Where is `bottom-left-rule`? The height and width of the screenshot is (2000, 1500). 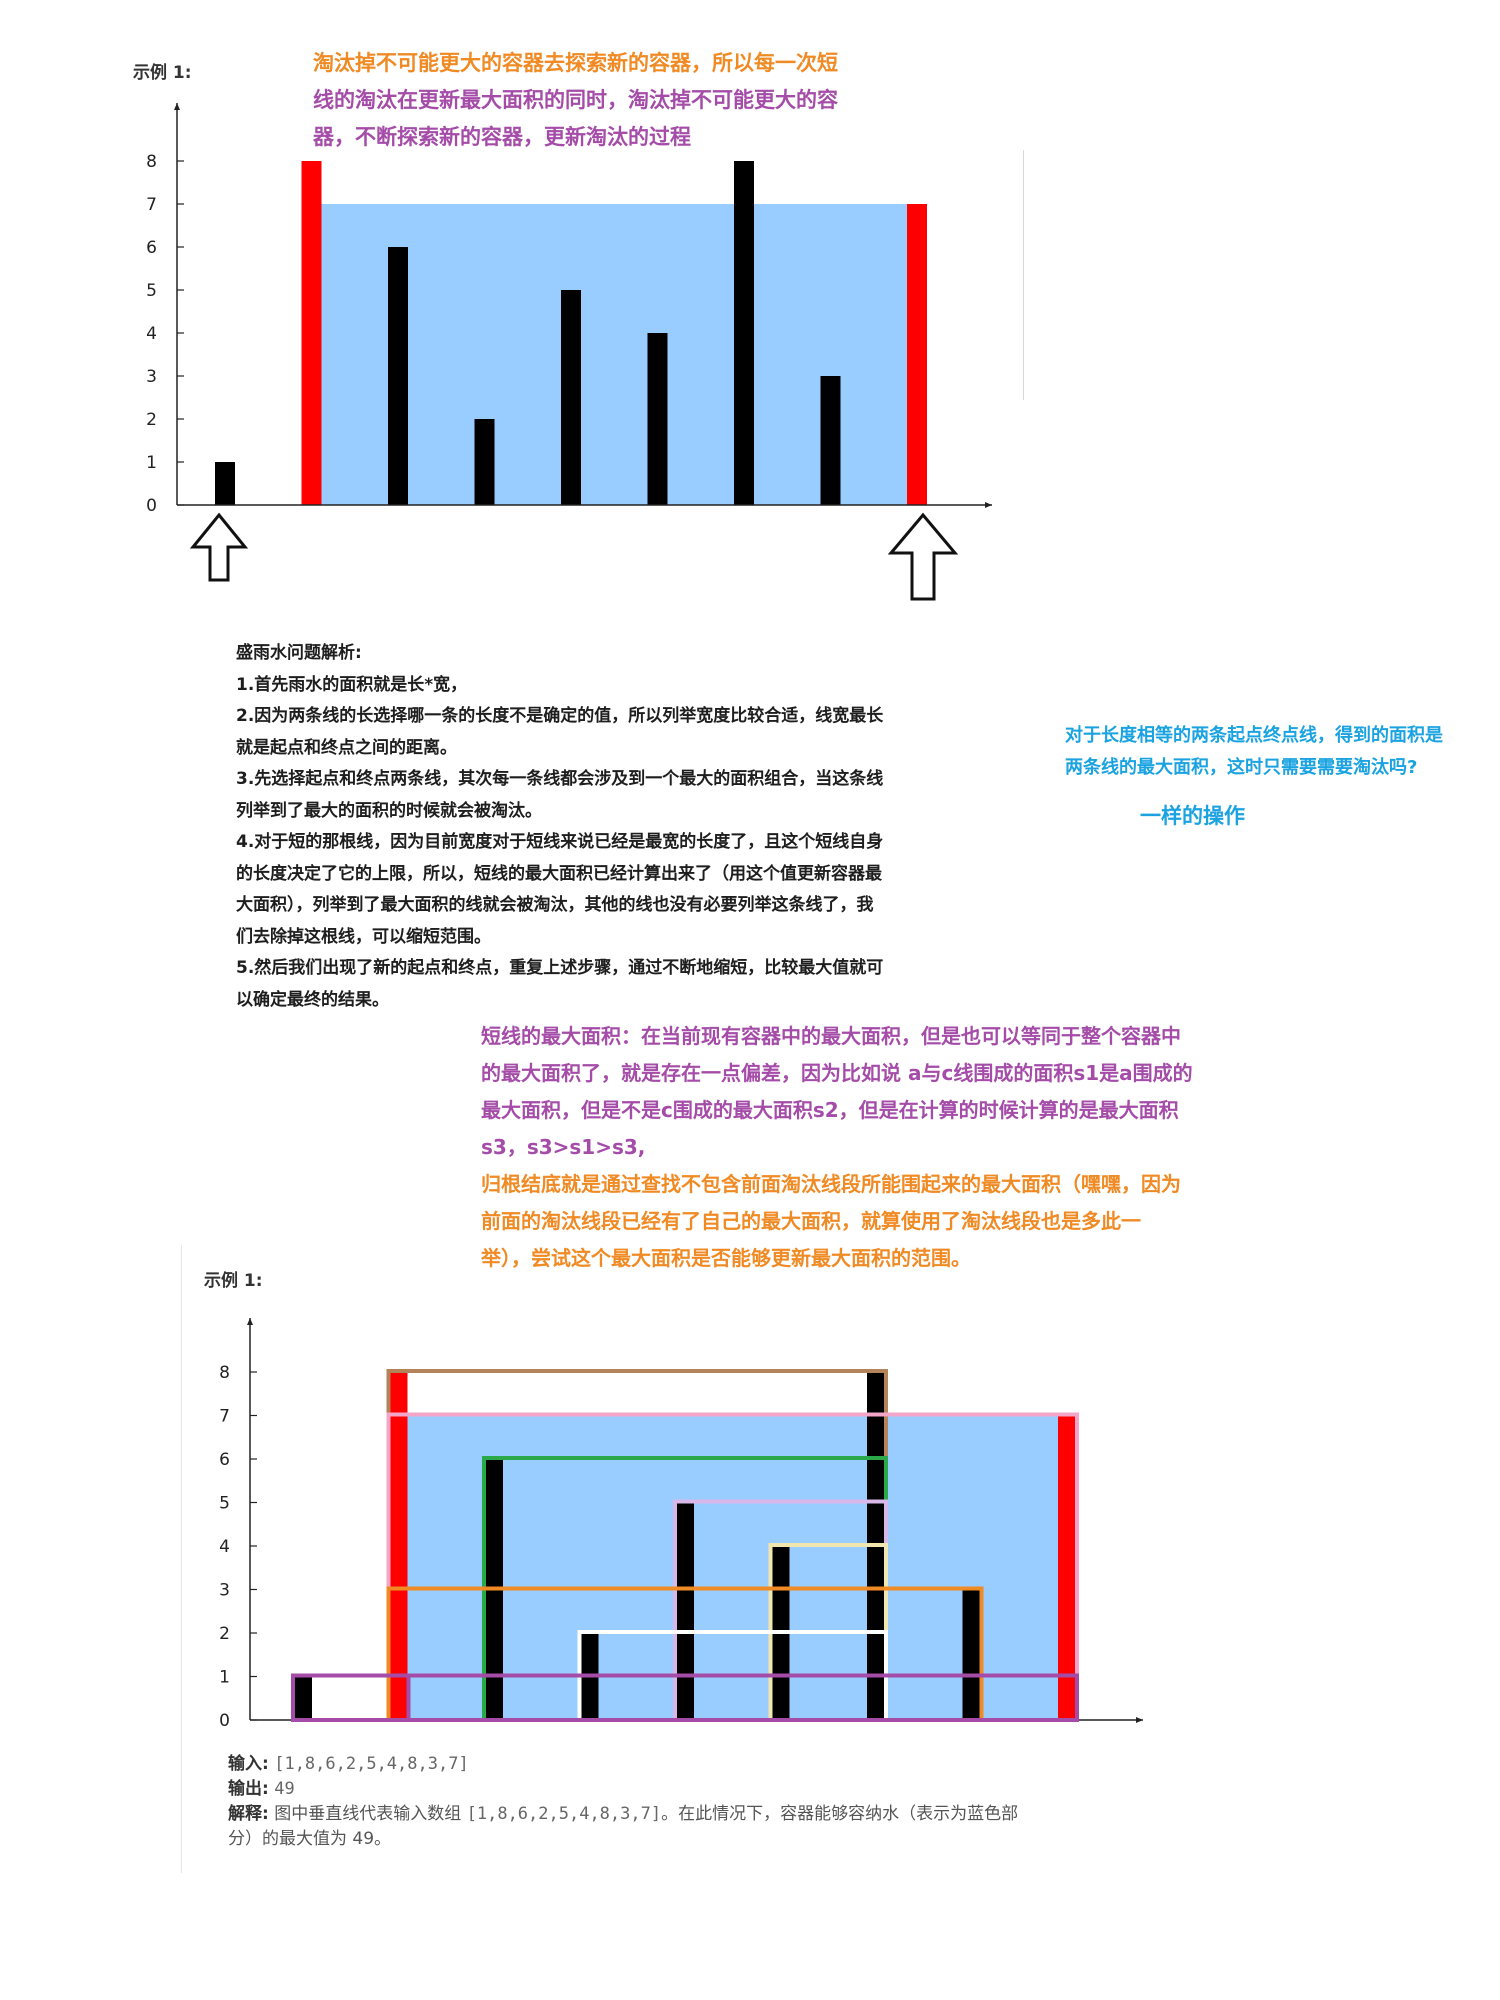
bottom-left-rule is located at coordinates (181, 1559).